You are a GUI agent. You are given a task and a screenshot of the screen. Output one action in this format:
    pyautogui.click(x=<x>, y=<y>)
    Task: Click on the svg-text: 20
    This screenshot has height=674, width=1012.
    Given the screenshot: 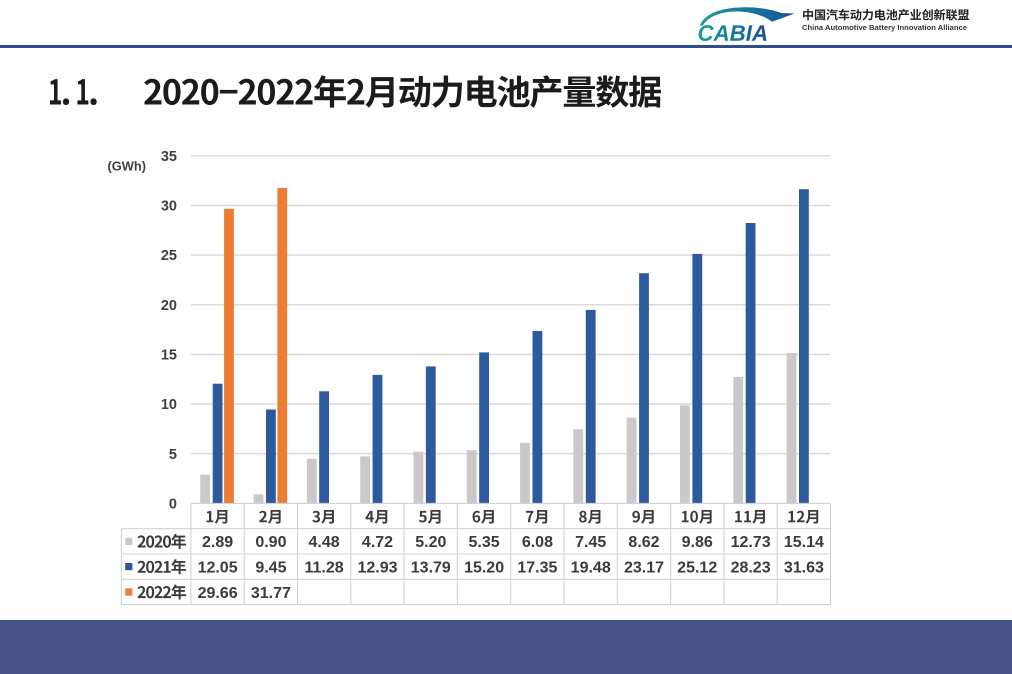 What is the action you would take?
    pyautogui.click(x=169, y=306)
    